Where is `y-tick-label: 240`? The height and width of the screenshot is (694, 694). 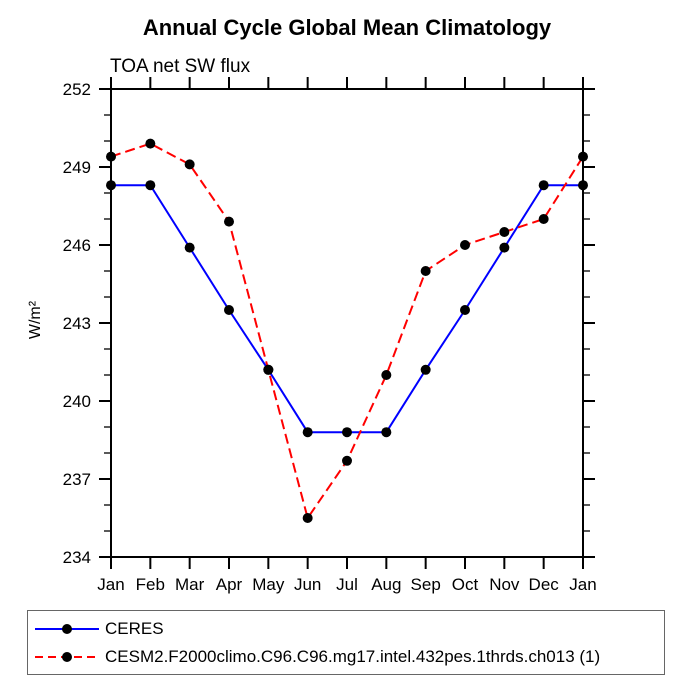
y-tick-label: 240 is located at coordinates (77, 401).